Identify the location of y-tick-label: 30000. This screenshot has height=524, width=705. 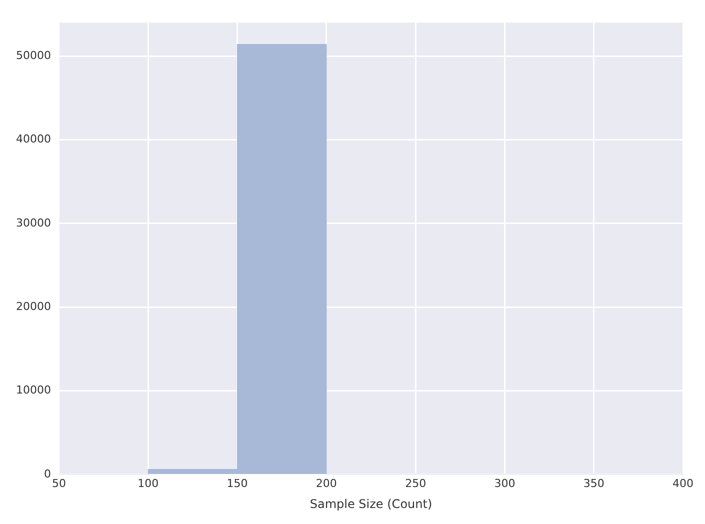
(33, 223).